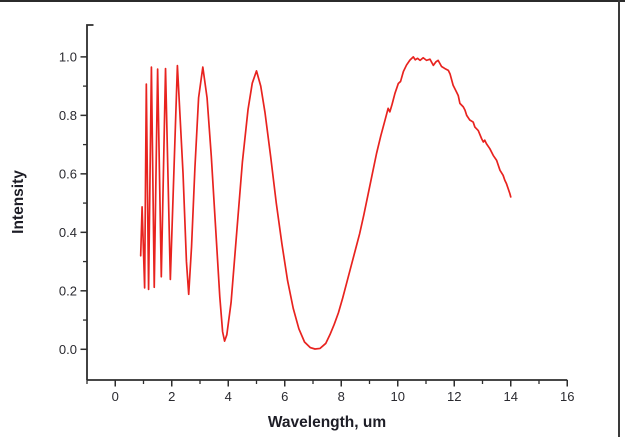 This screenshot has height=437, width=625. What do you see at coordinates (68, 290) in the screenshot?
I see `y-tick-label: 0.2` at bounding box center [68, 290].